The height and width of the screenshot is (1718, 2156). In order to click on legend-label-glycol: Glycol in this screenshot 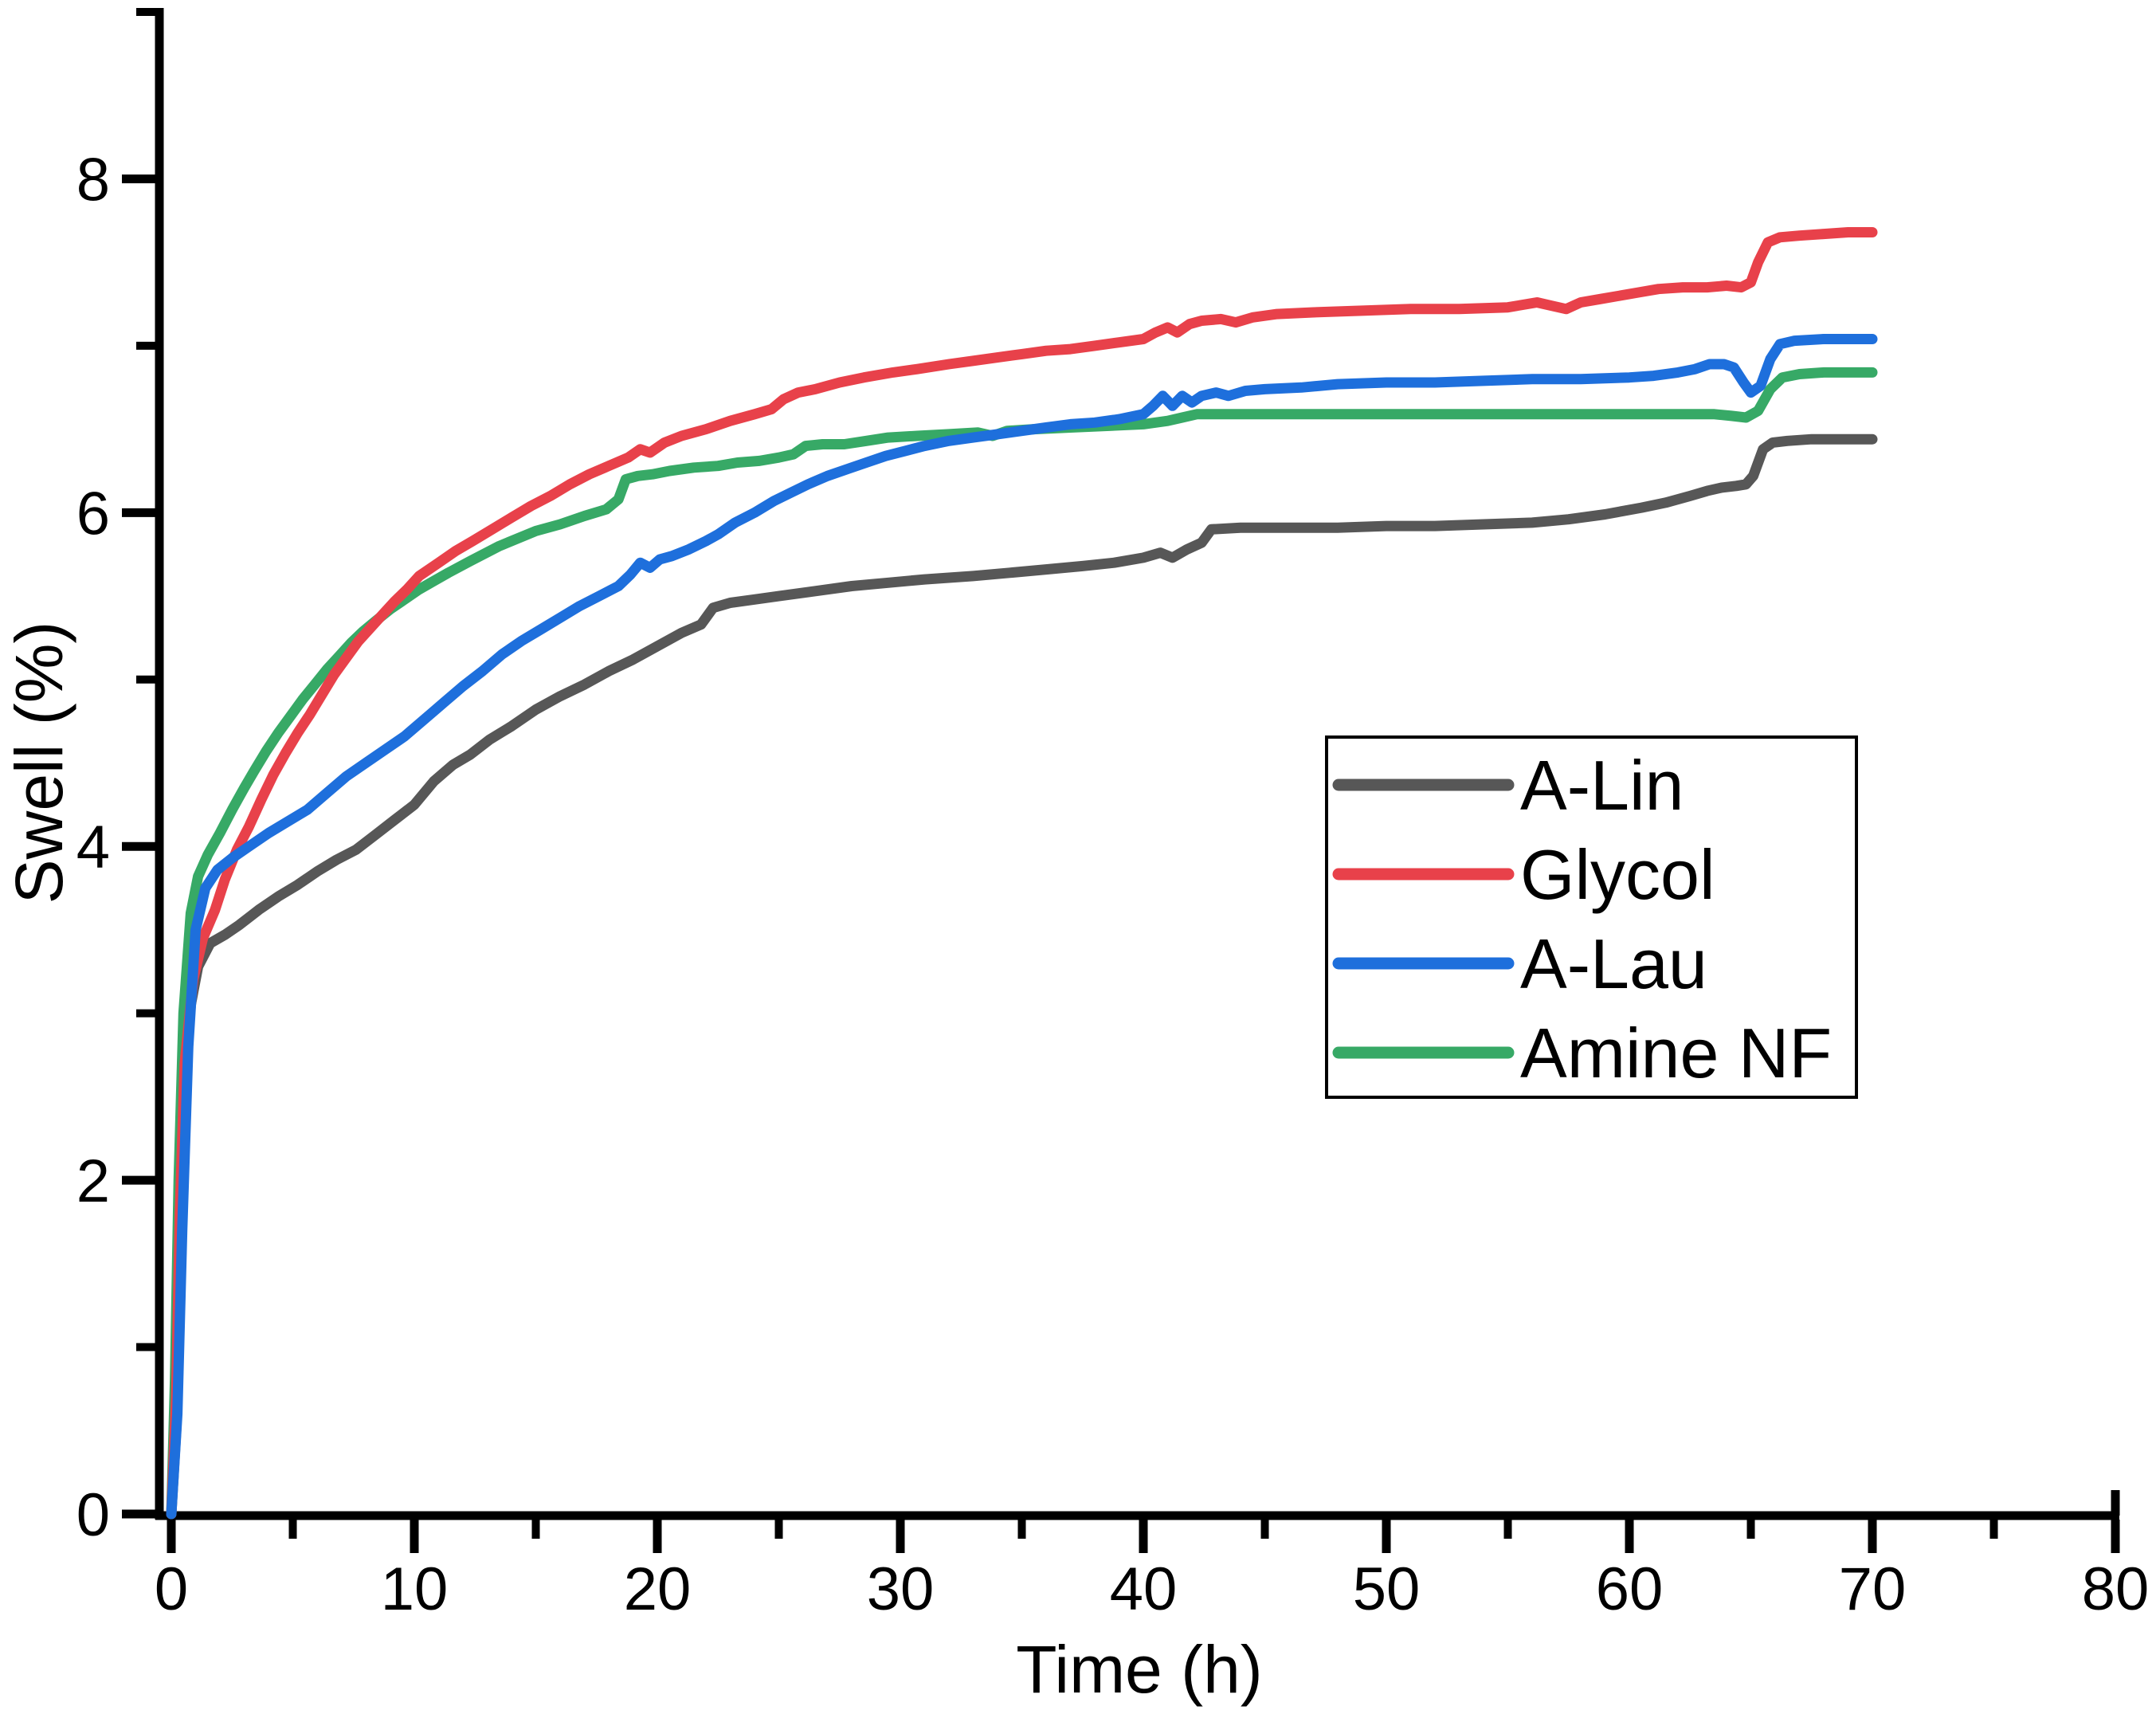, I will do `click(1617, 874)`.